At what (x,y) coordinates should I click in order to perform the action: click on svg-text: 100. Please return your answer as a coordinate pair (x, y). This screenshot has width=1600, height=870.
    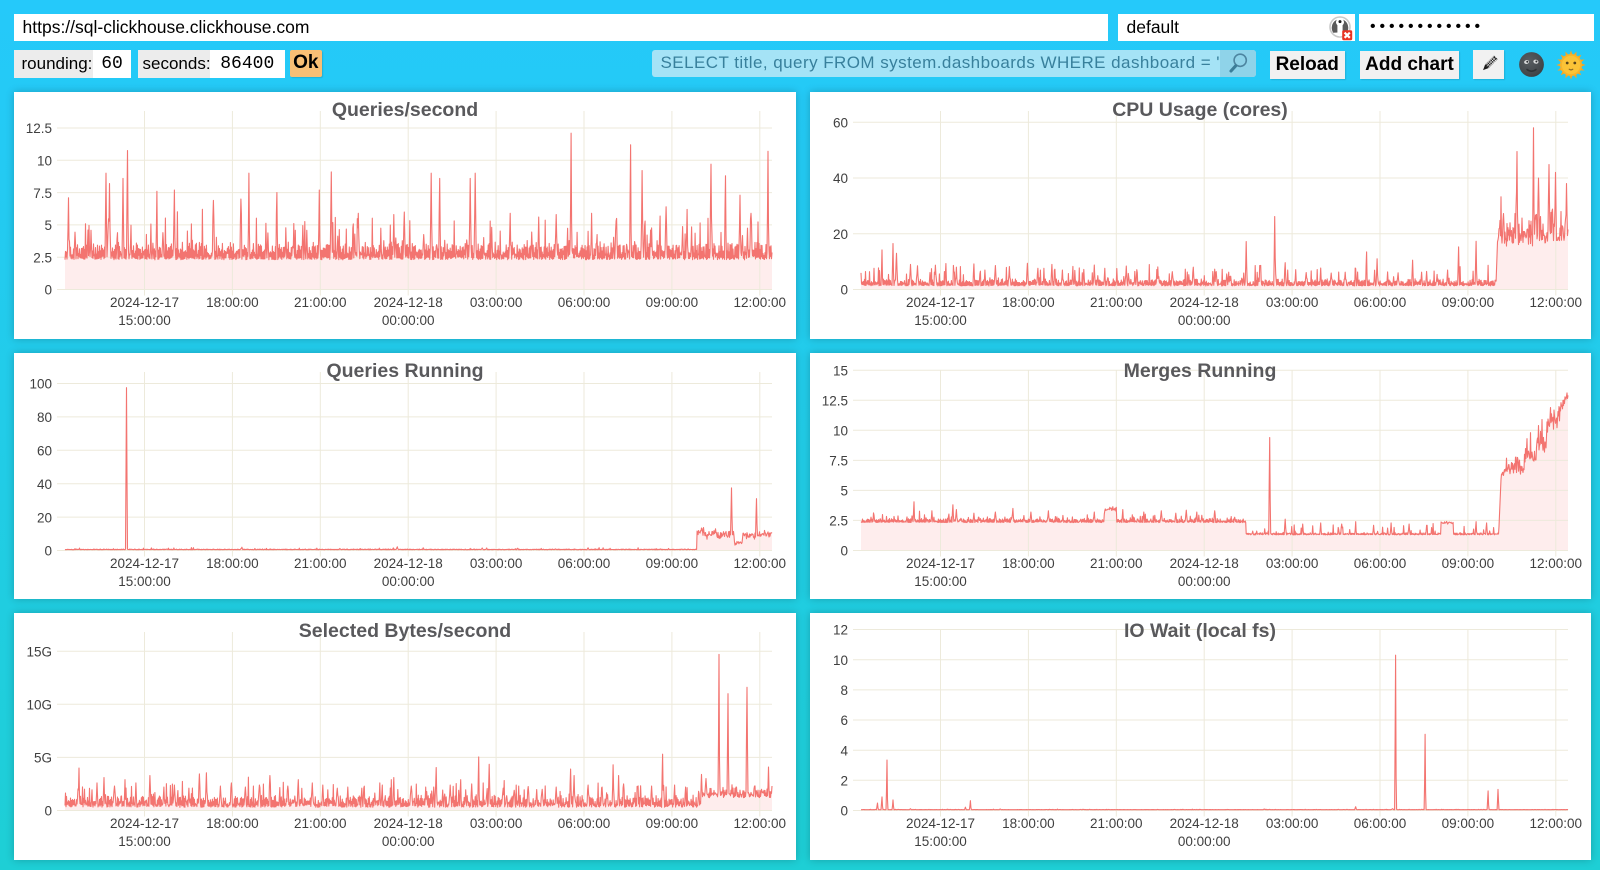
    Looking at the image, I should click on (40, 383).